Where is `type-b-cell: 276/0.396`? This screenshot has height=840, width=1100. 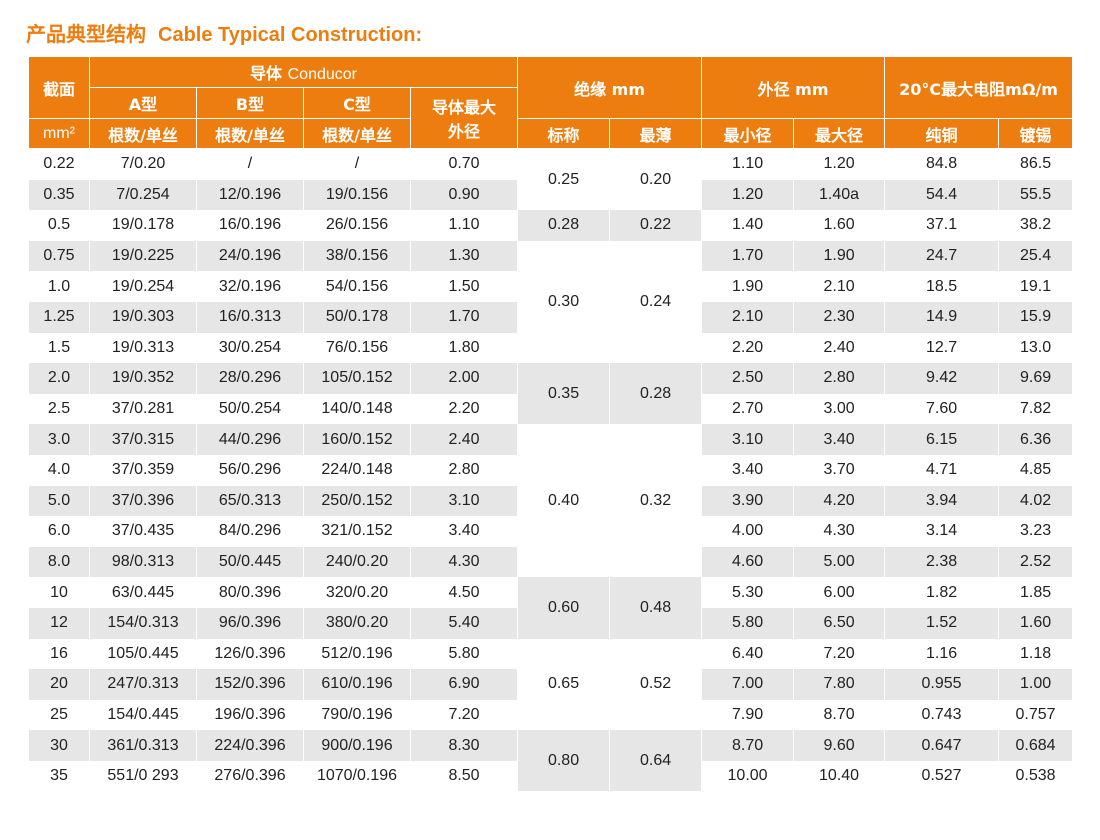 type-b-cell: 276/0.396 is located at coordinates (250, 776).